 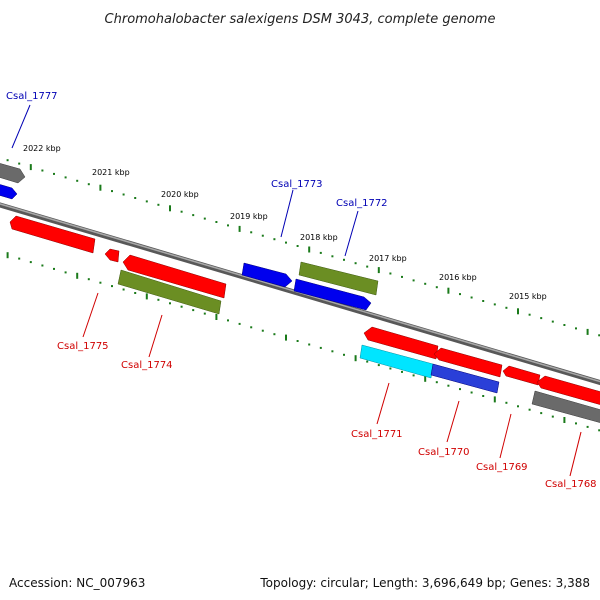 What do you see at coordinates (388, 258) in the screenshot?
I see `tick-label: 2017 kbp` at bounding box center [388, 258].